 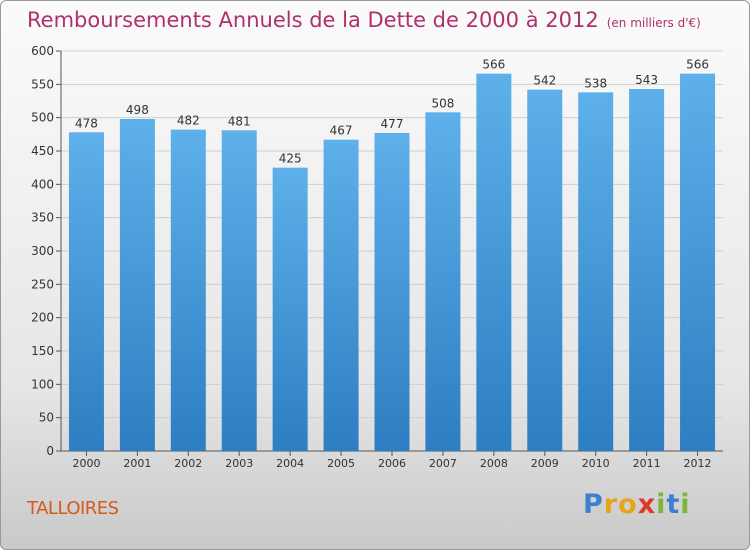 I want to click on bar-value-label: 467, so click(x=341, y=131).